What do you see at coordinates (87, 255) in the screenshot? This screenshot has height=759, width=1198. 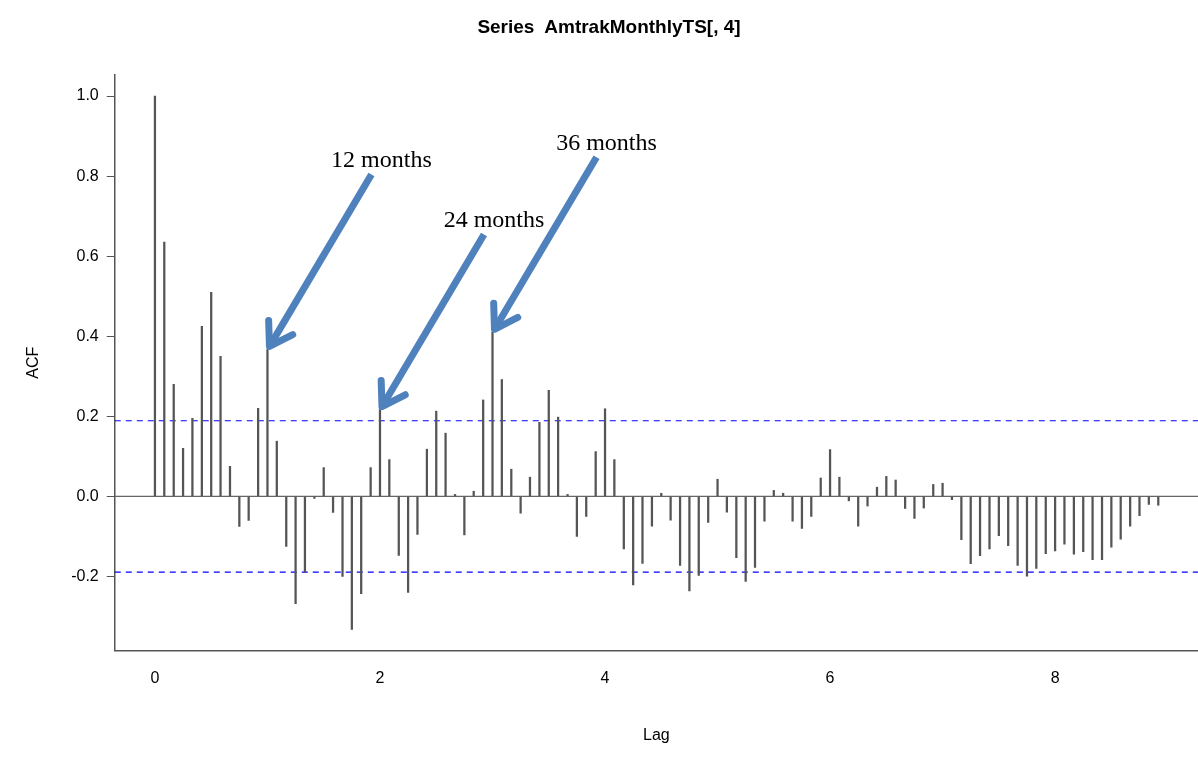 I see `y-tick-label: 0.6` at bounding box center [87, 255].